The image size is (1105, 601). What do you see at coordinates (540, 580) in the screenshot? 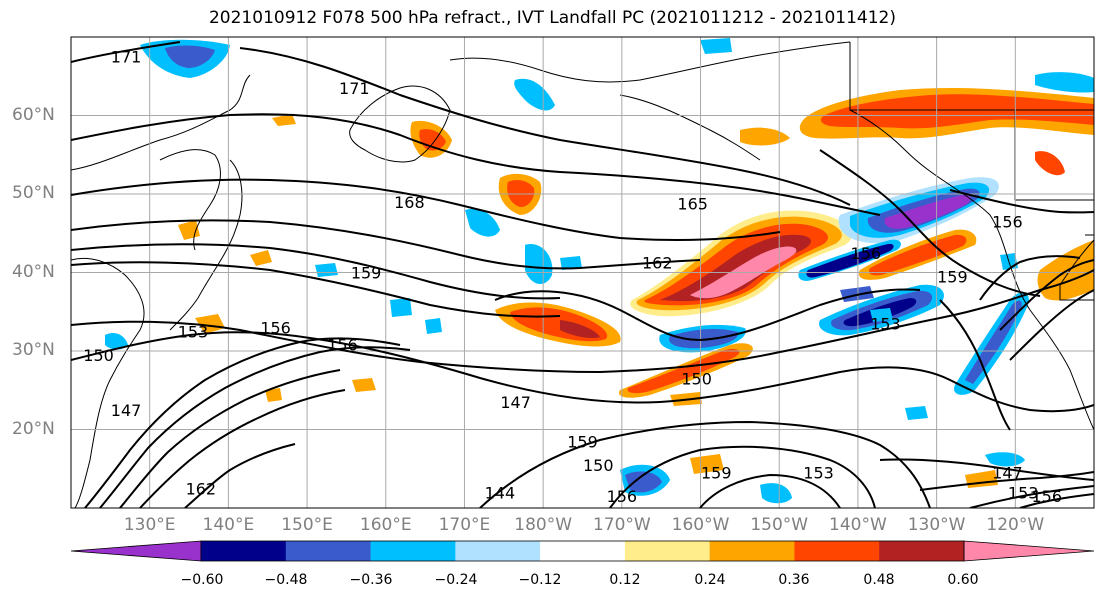
I see `colorbar-tick-label: −0.12` at bounding box center [540, 580].